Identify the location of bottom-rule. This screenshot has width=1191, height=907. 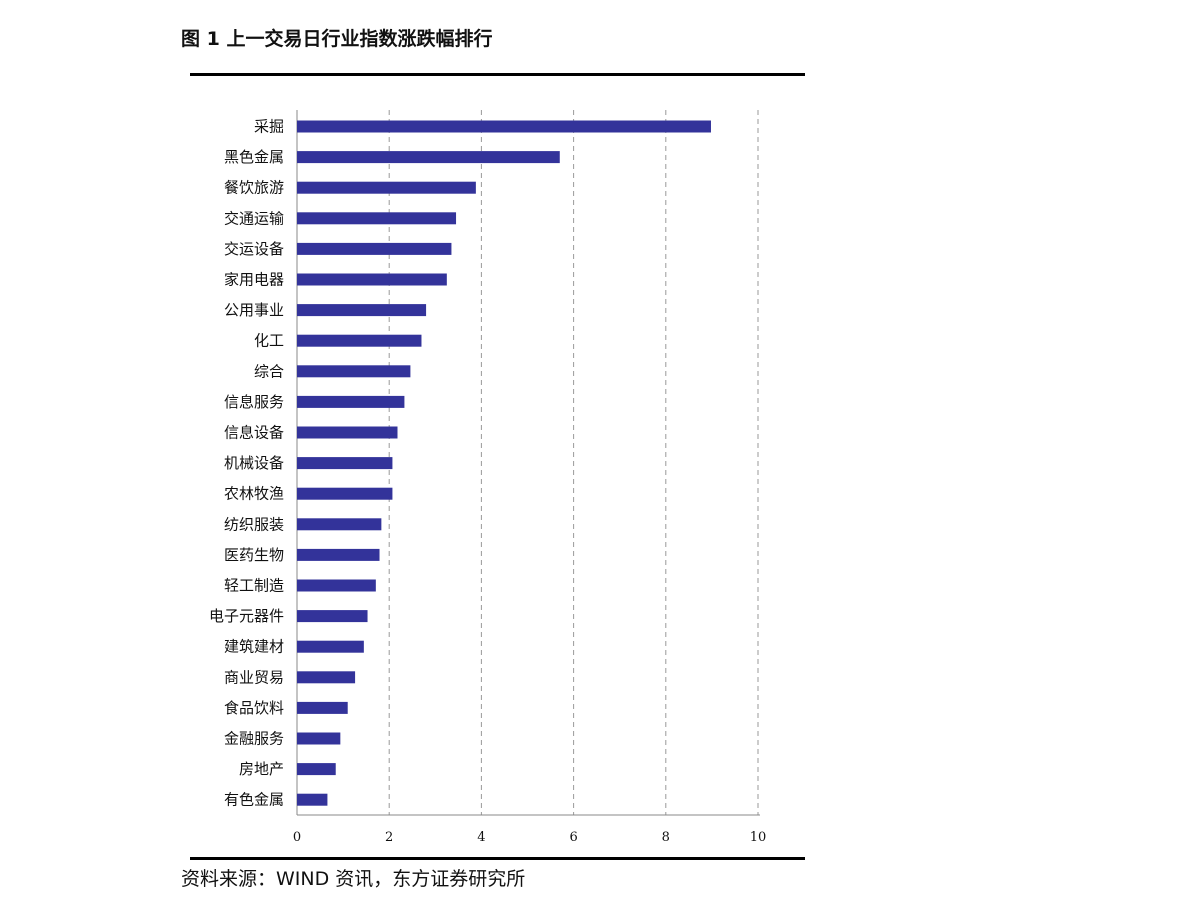
(497, 858).